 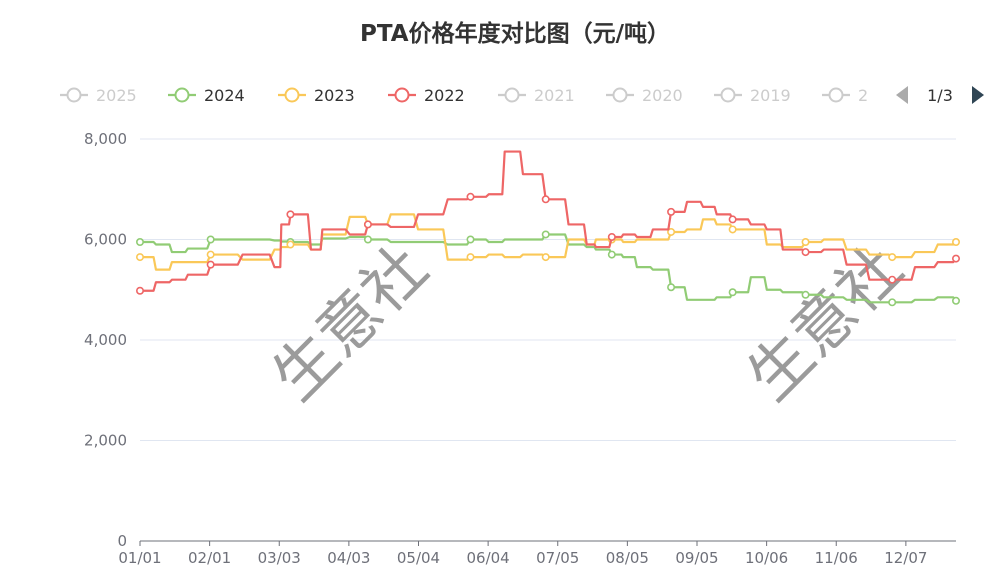 I want to click on y-axis: 0 2,000 4,000 6,000 8,000, so click(x=105, y=340).